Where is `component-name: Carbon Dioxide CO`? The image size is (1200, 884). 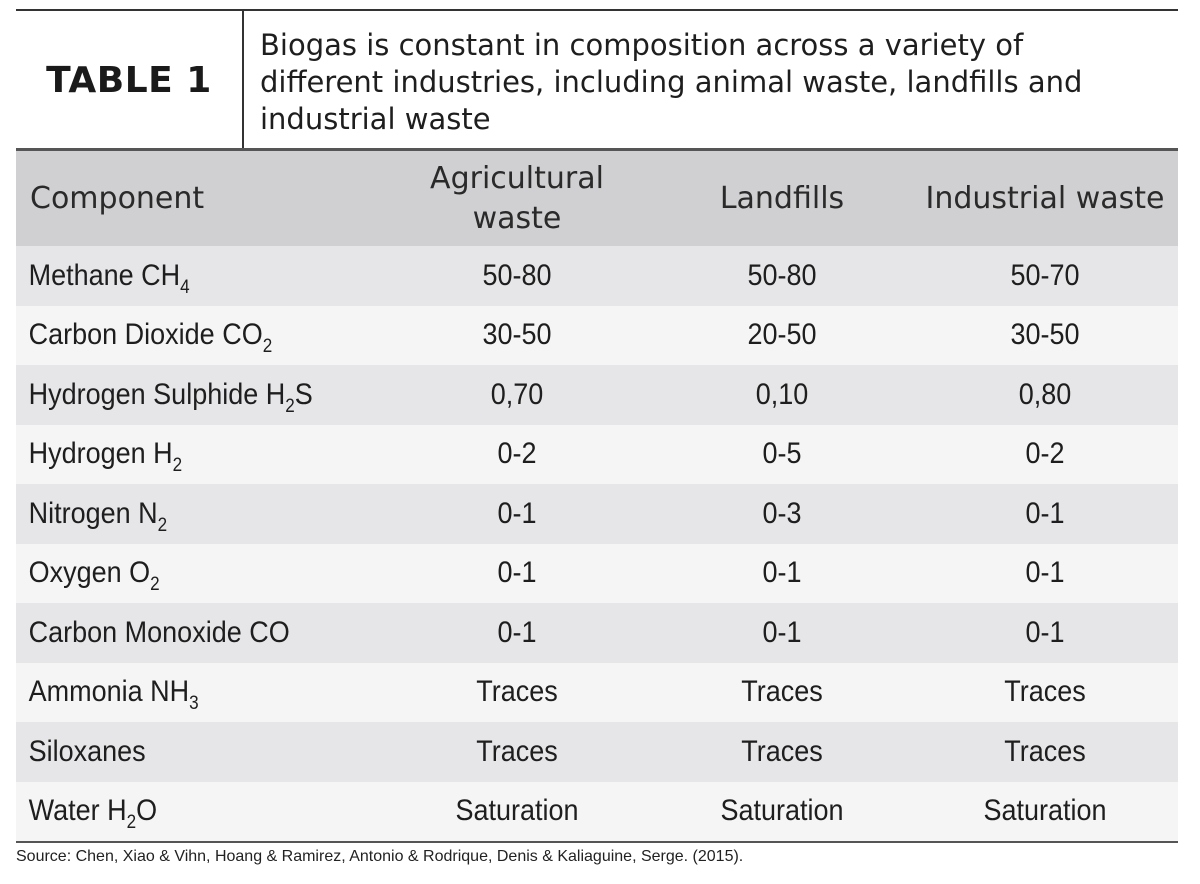 component-name: Carbon Dioxide CO is located at coordinates (145, 335).